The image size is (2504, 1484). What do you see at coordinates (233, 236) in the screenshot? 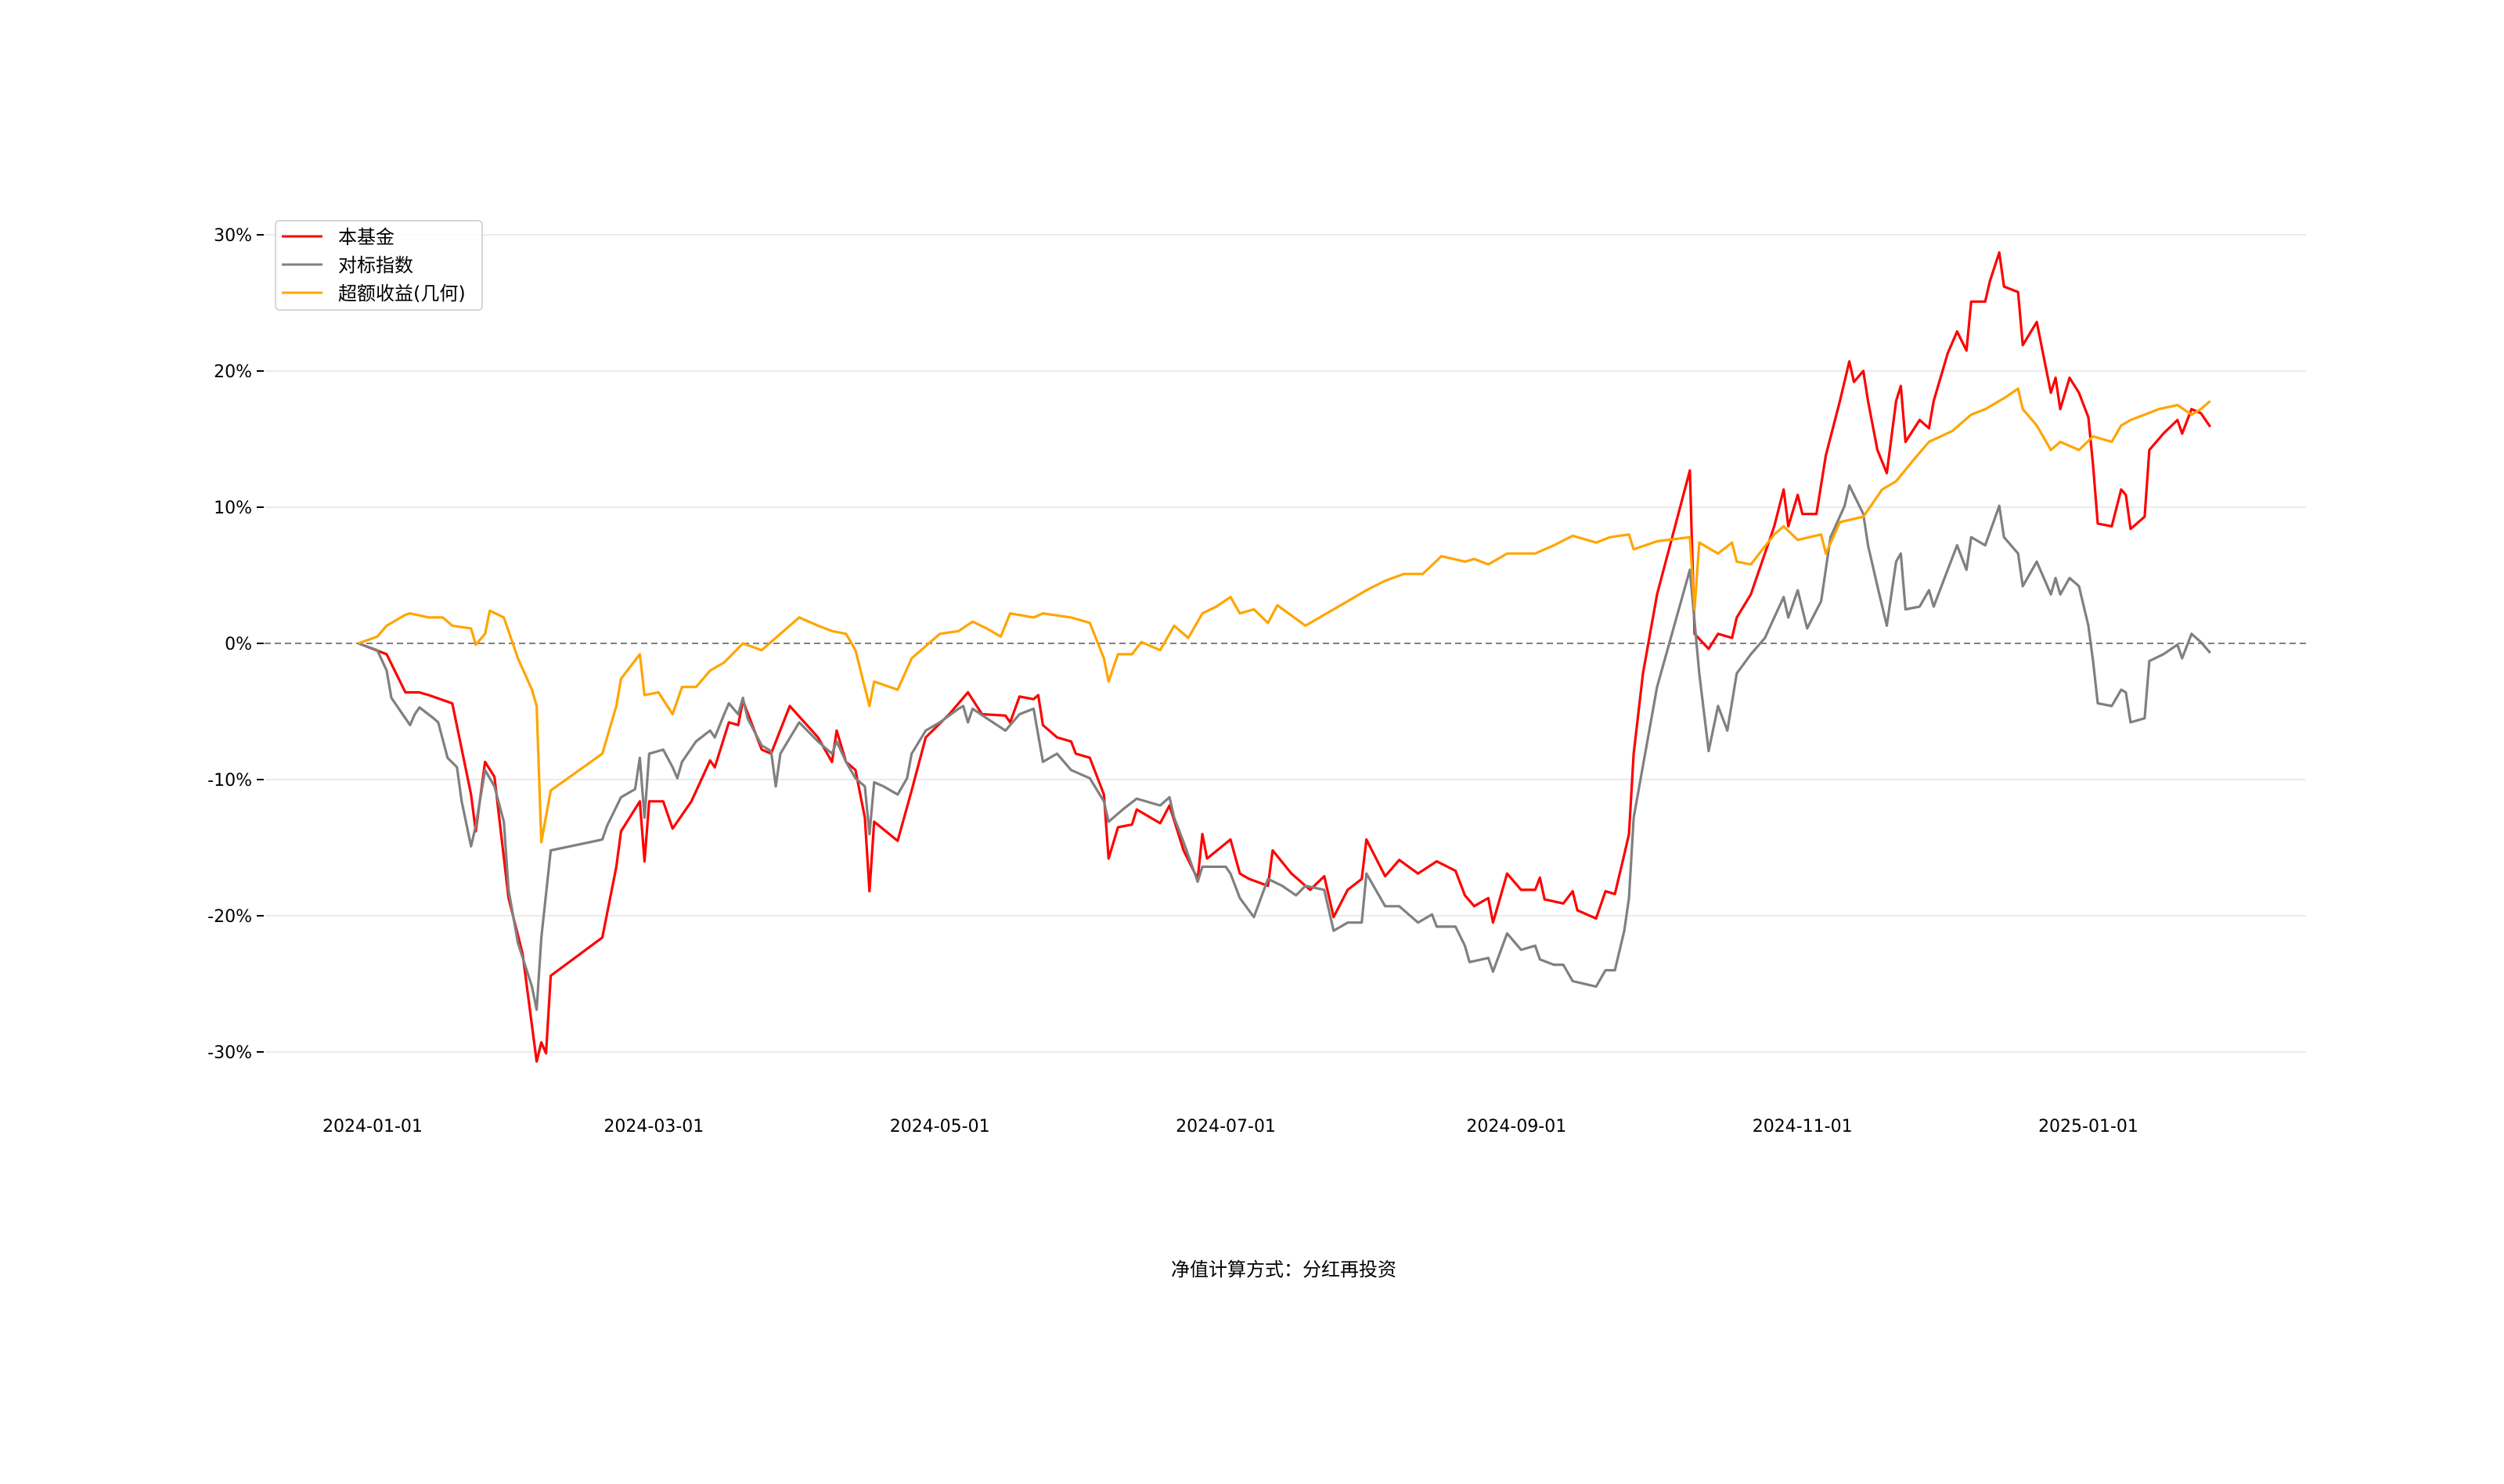
I see `y-tick-label: 30%` at bounding box center [233, 236].